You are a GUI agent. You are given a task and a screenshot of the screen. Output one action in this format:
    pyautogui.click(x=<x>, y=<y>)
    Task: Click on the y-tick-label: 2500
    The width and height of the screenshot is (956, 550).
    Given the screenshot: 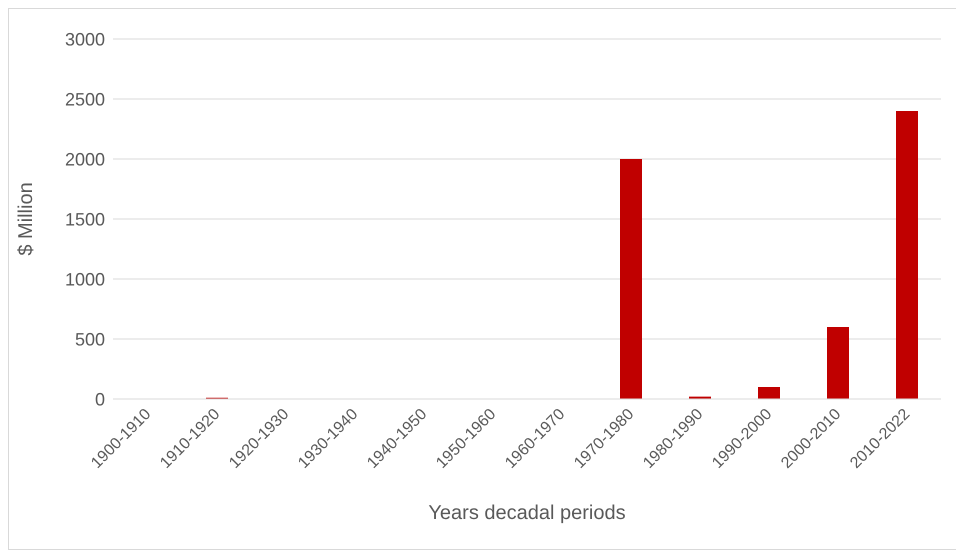 What is the action you would take?
    pyautogui.click(x=84, y=99)
    